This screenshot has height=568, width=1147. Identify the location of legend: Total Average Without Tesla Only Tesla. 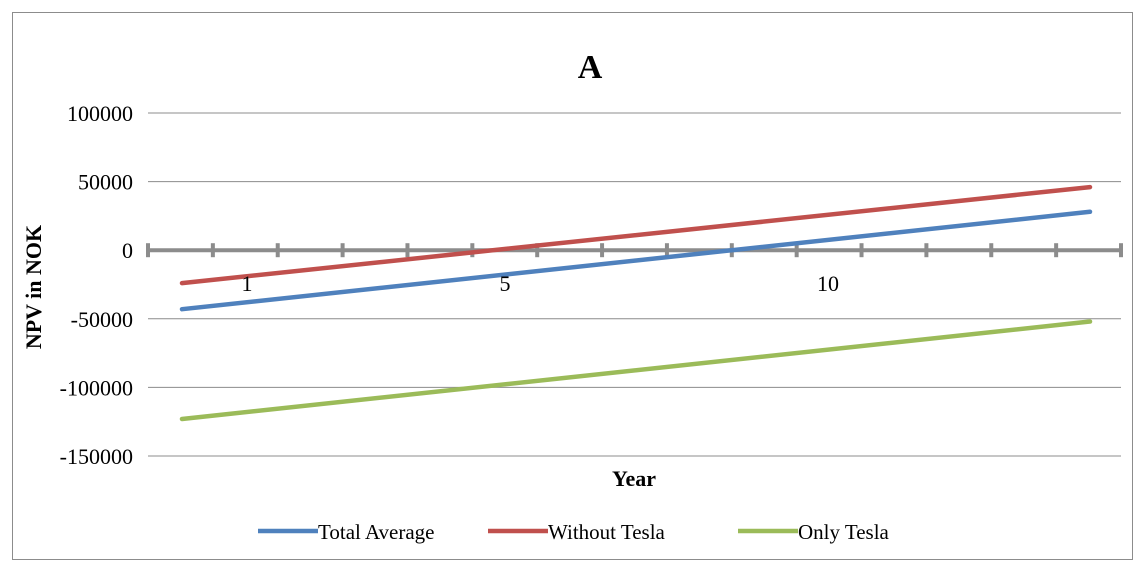
(574, 532).